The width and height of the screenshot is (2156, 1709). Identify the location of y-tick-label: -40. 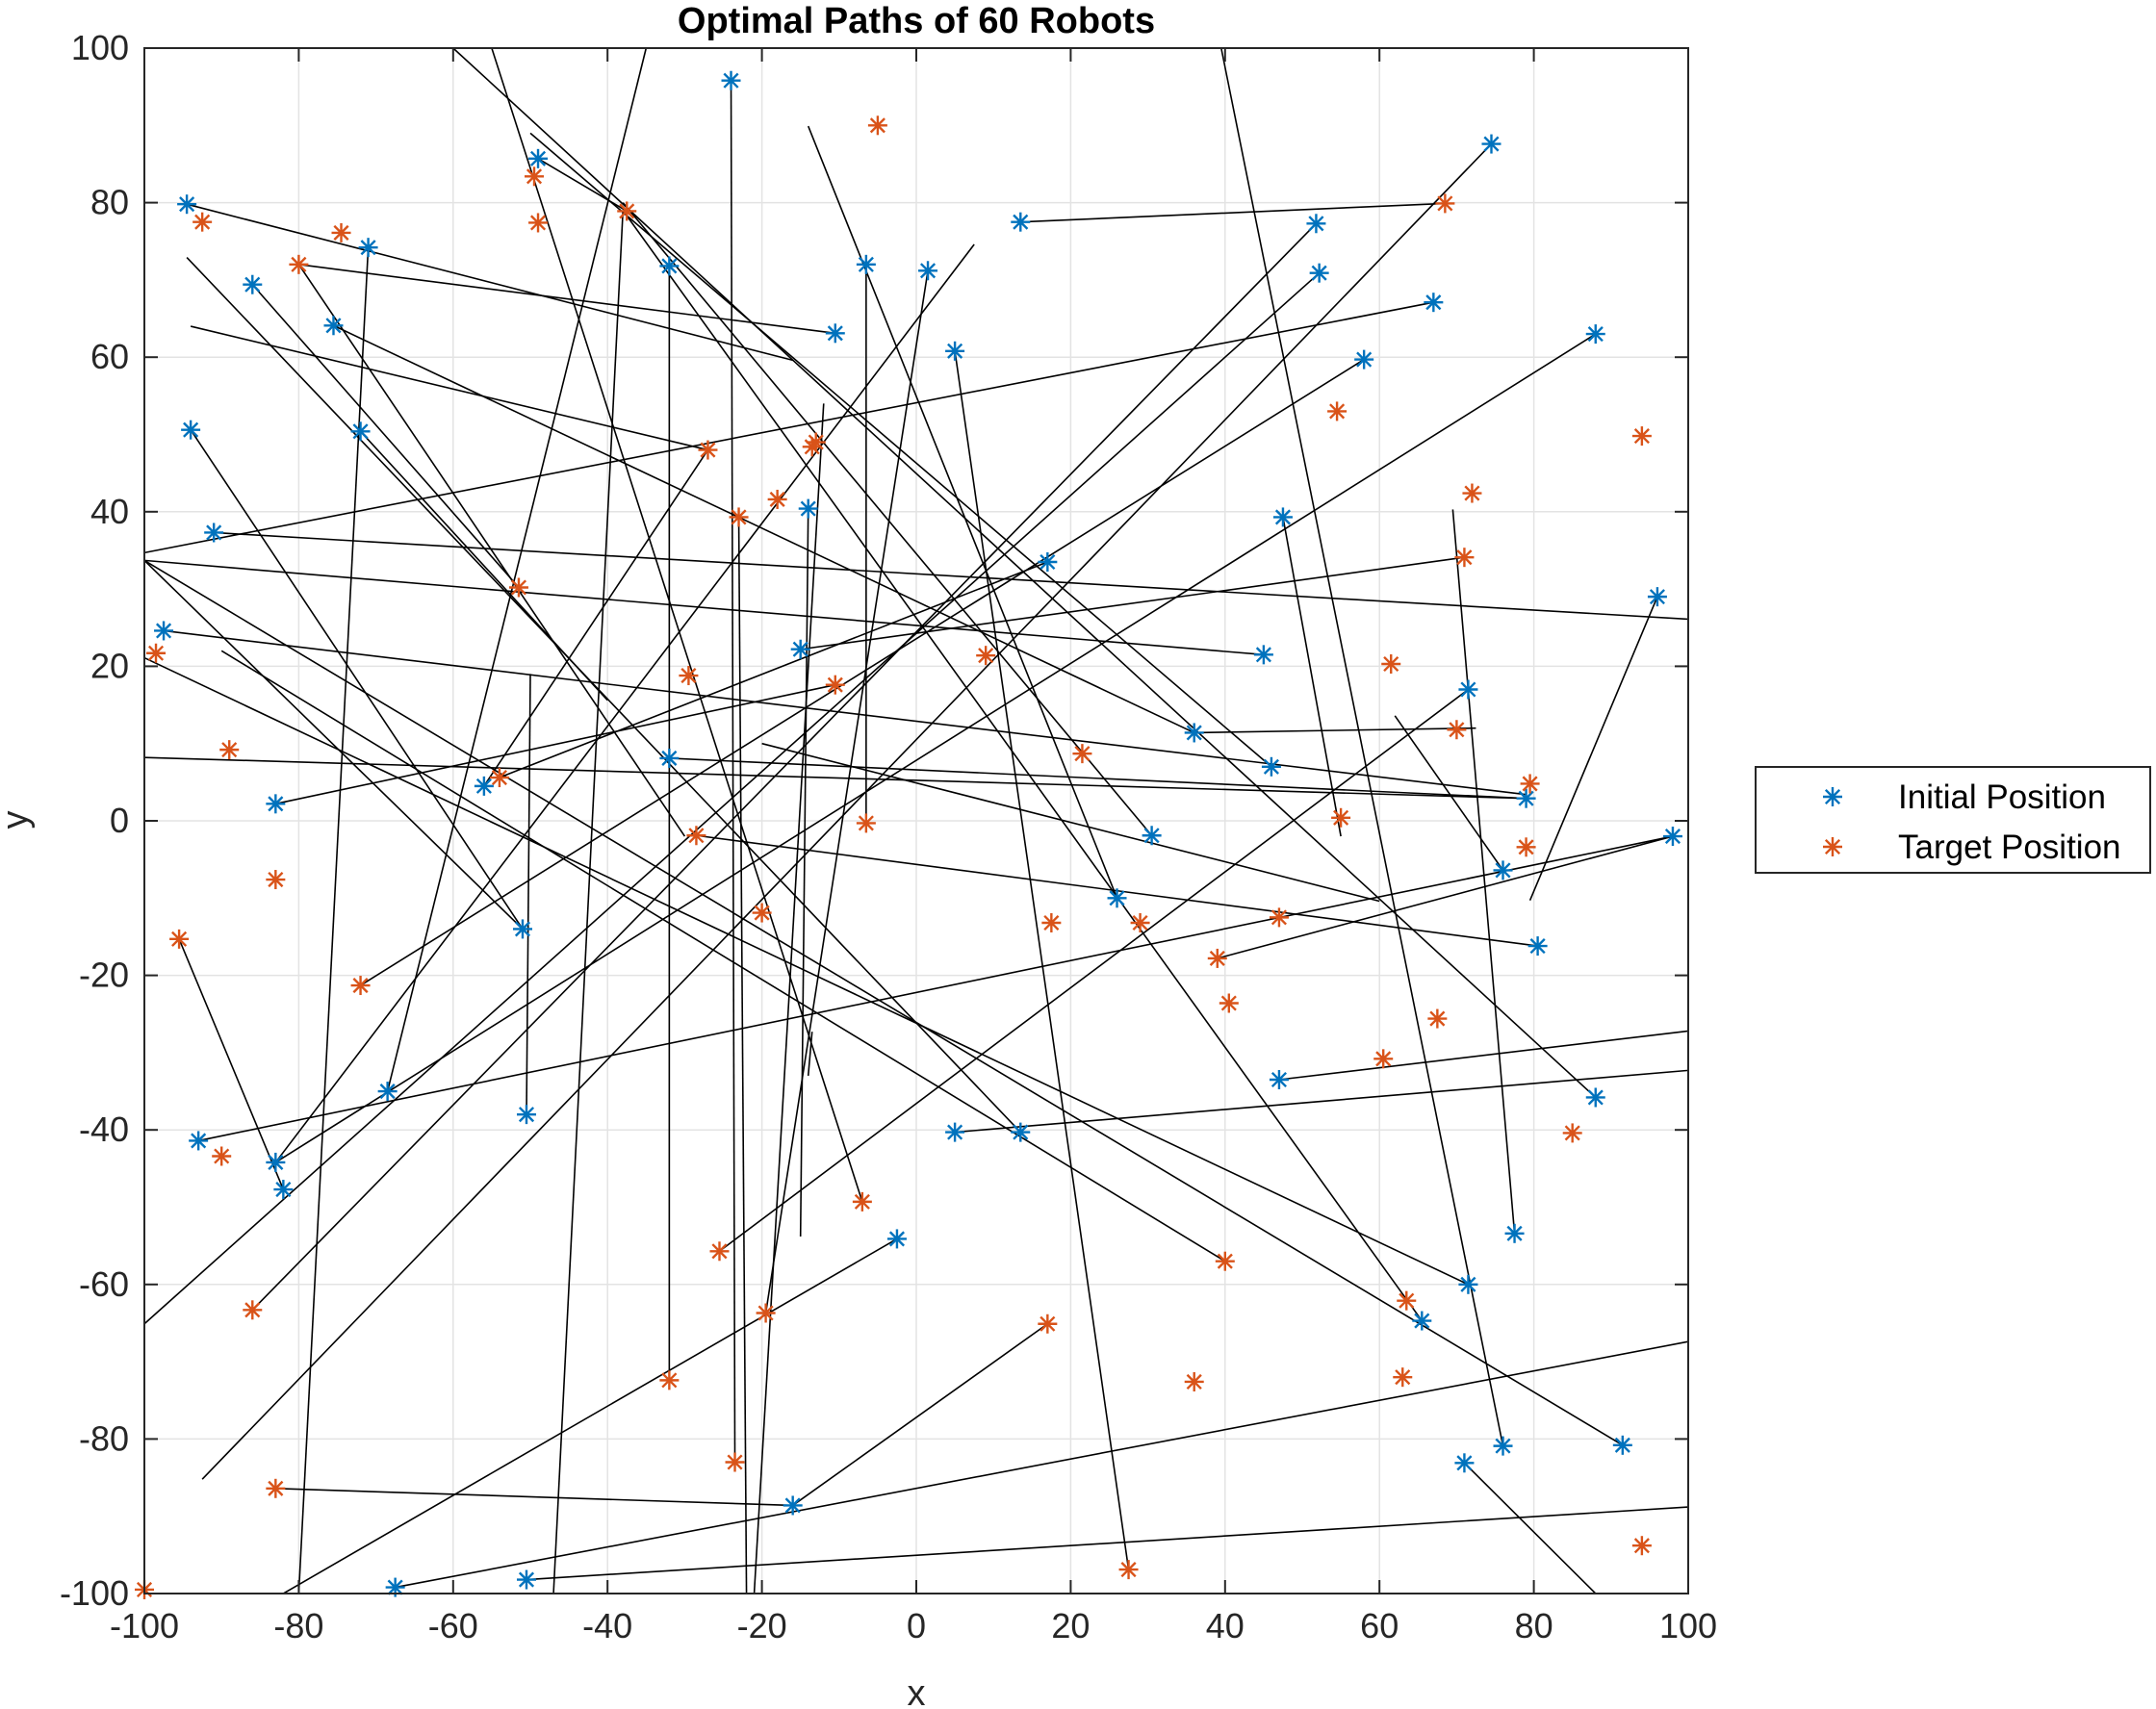
(104, 1129).